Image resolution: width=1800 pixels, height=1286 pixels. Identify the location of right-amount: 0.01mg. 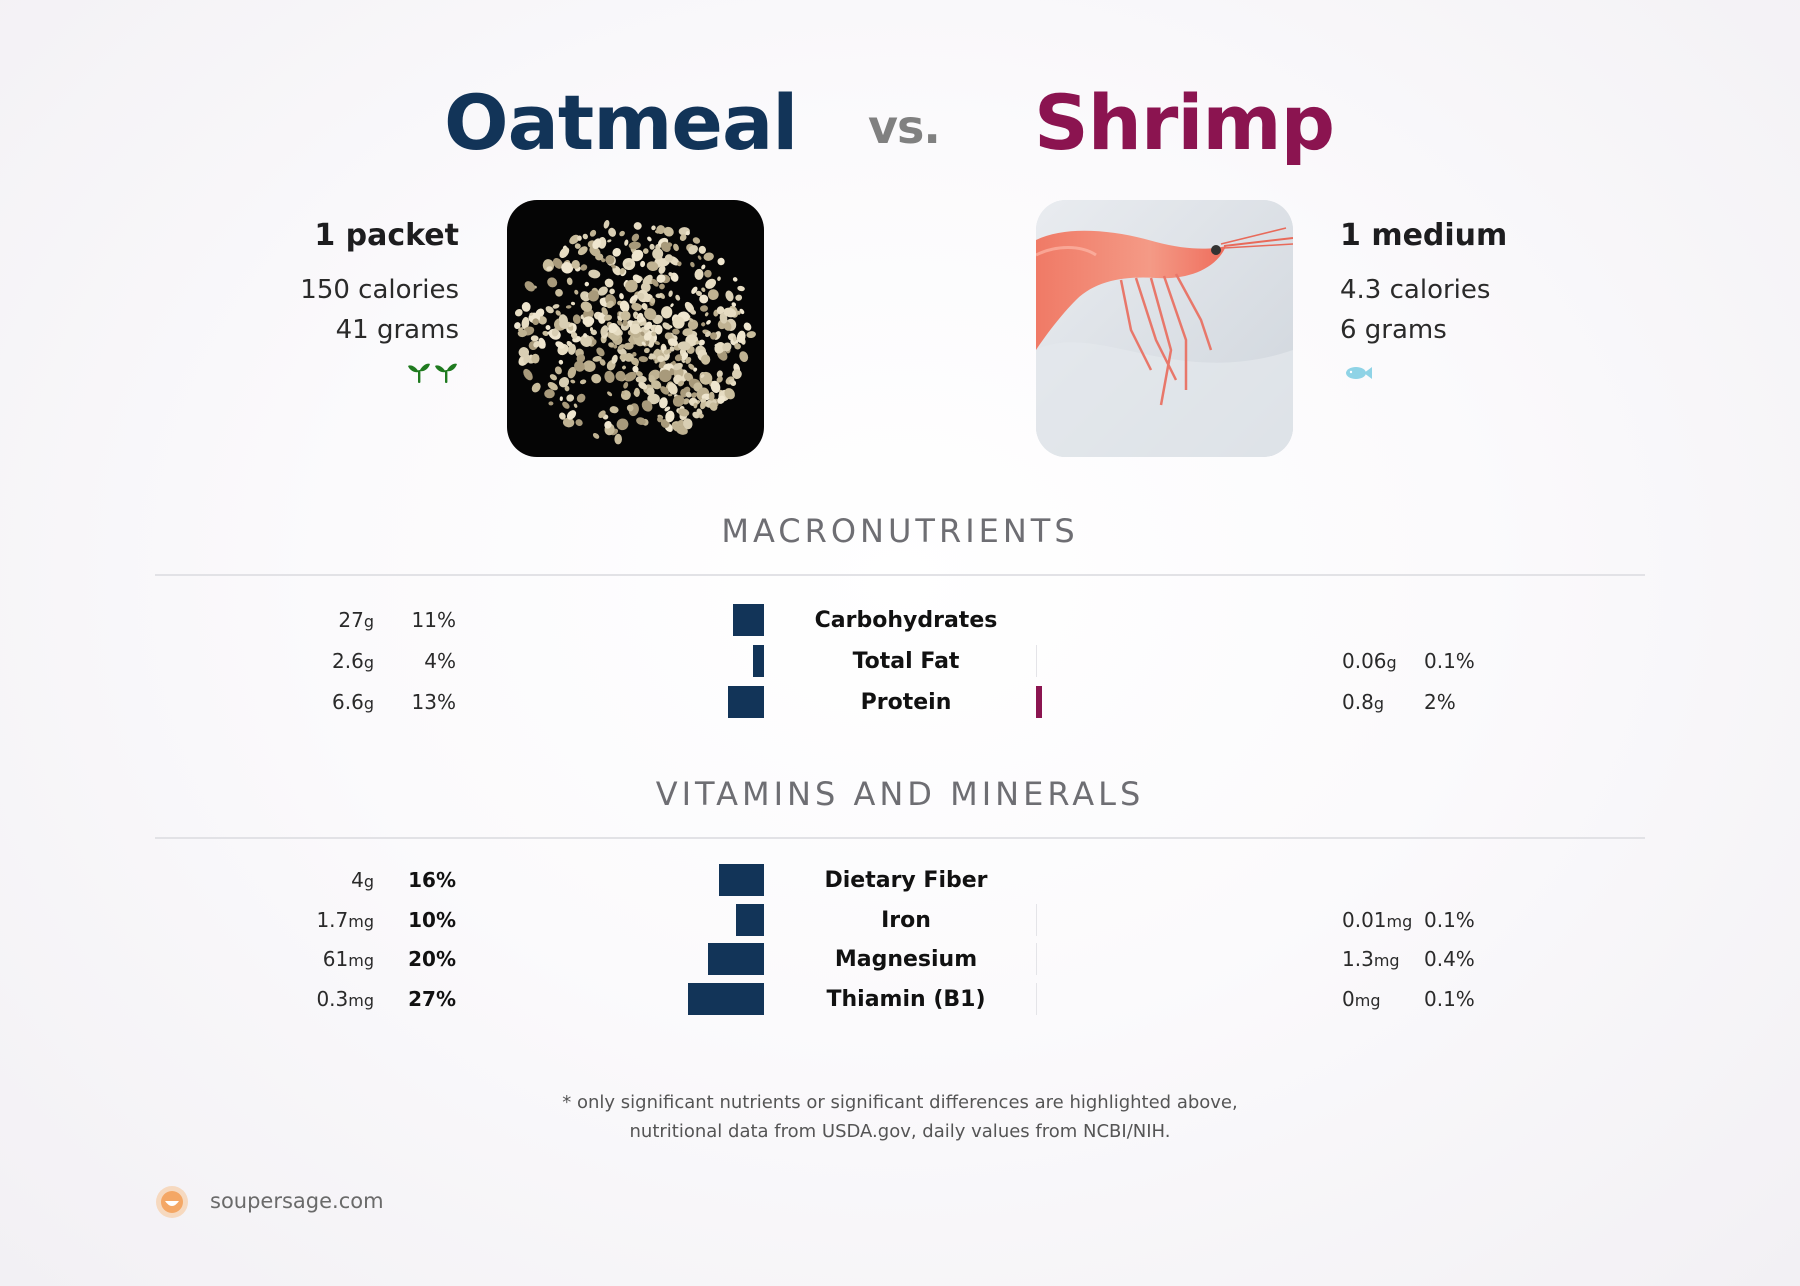
(1377, 920).